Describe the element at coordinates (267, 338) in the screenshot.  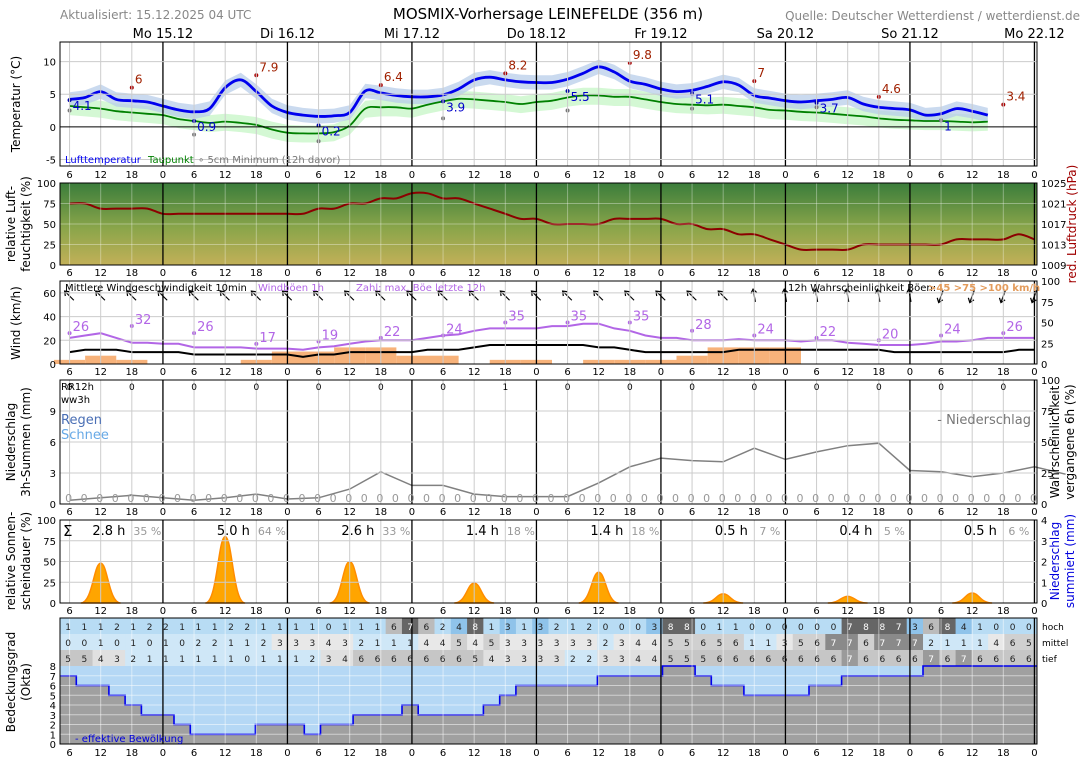
I see `gust-max-label: 17` at that location.